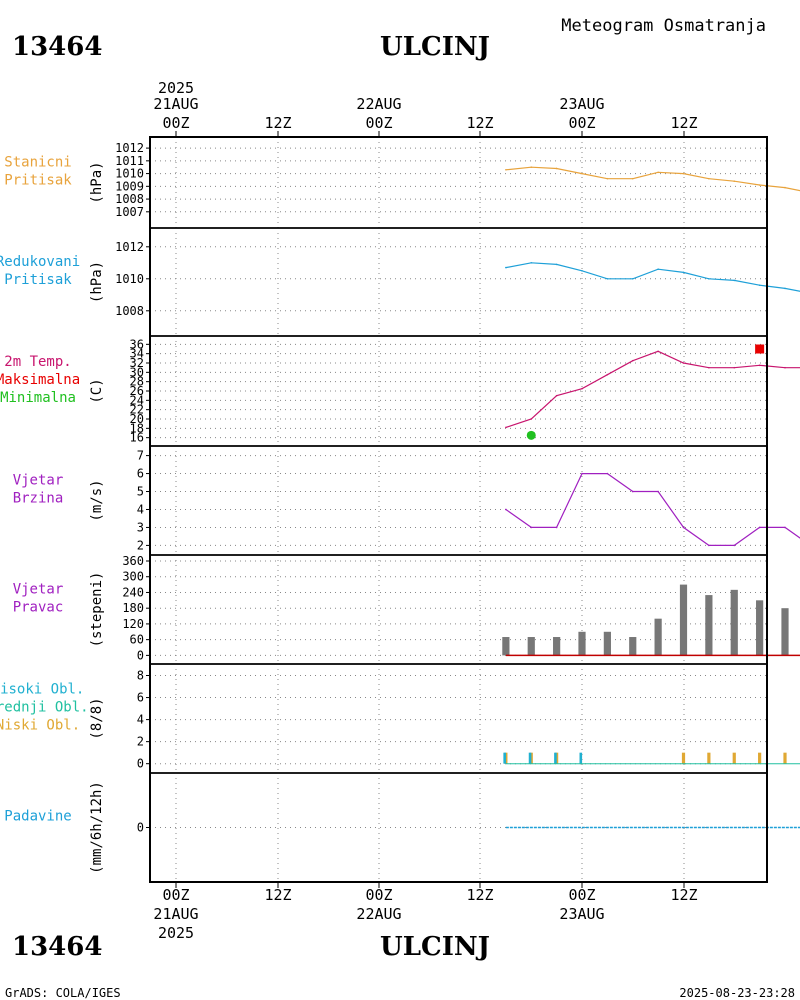 Image resolution: width=800 pixels, height=1000 pixels. I want to click on panel-label: Srednji Obl., so click(44, 708).